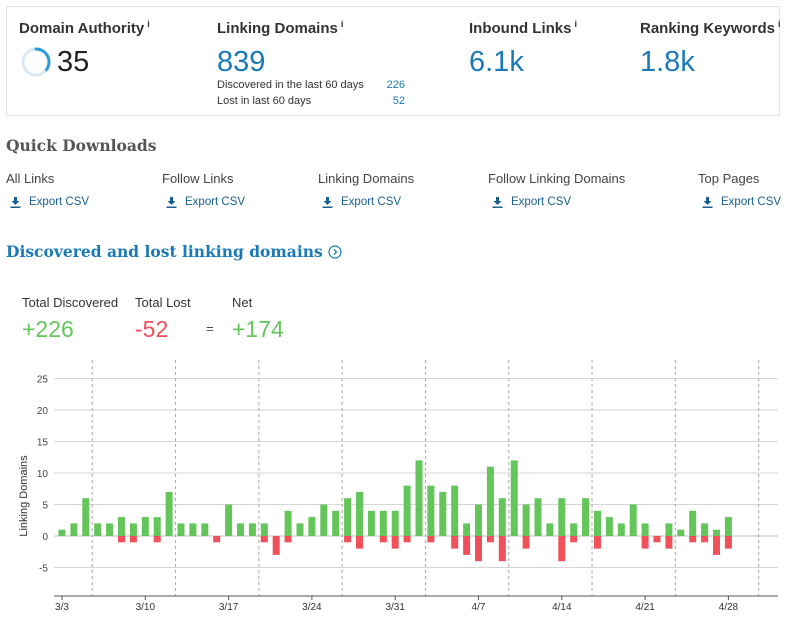  I want to click on equals-sign: =, so click(210, 328).